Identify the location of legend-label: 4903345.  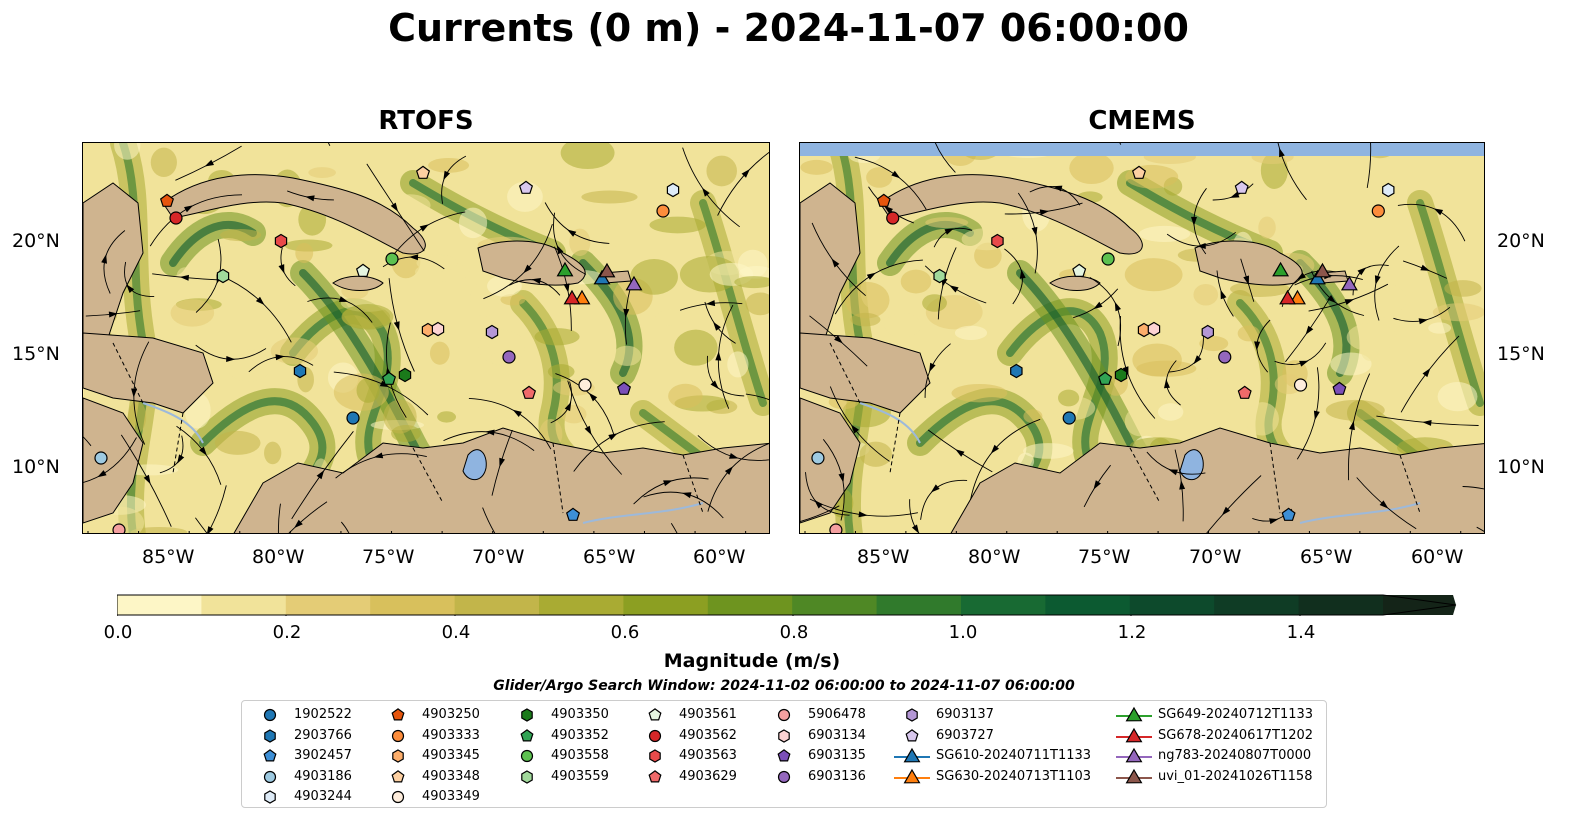
(451, 755).